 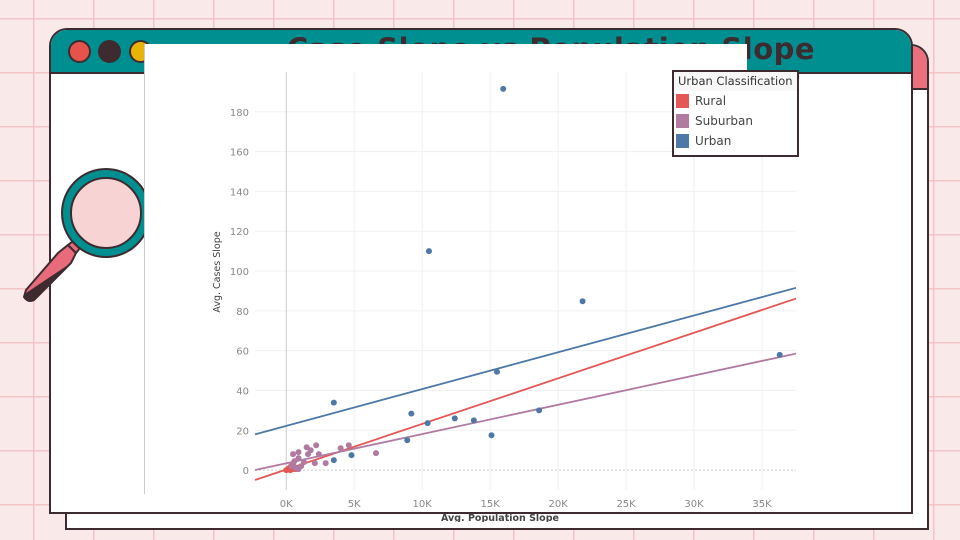 I want to click on x-tick-label: 35K, so click(x=762, y=504).